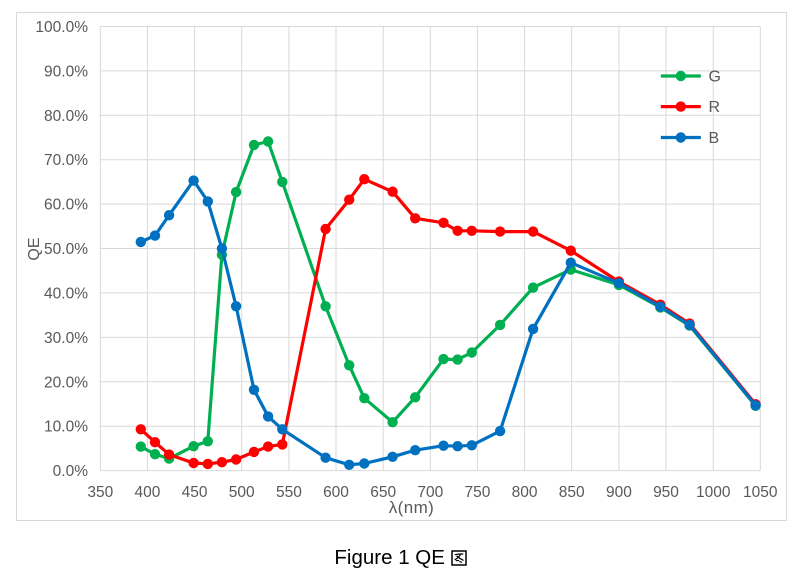 This screenshot has width=797, height=588. Describe the element at coordinates (760, 492) in the screenshot. I see `svg-text: 1050` at that location.